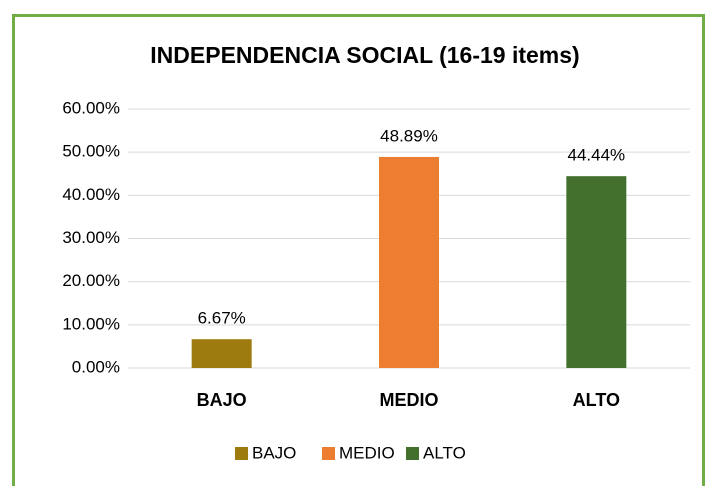 The width and height of the screenshot is (705, 486). What do you see at coordinates (91, 237) in the screenshot?
I see `y-tick-label: 30.00%` at bounding box center [91, 237].